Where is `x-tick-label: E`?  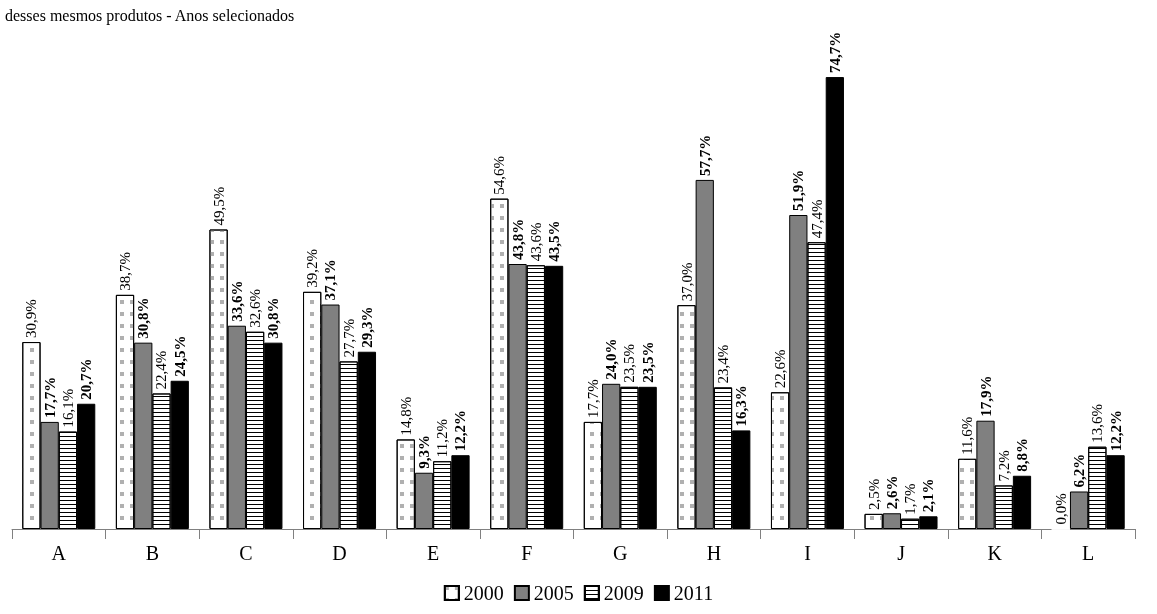
x-tick-label: E is located at coordinates (433, 553).